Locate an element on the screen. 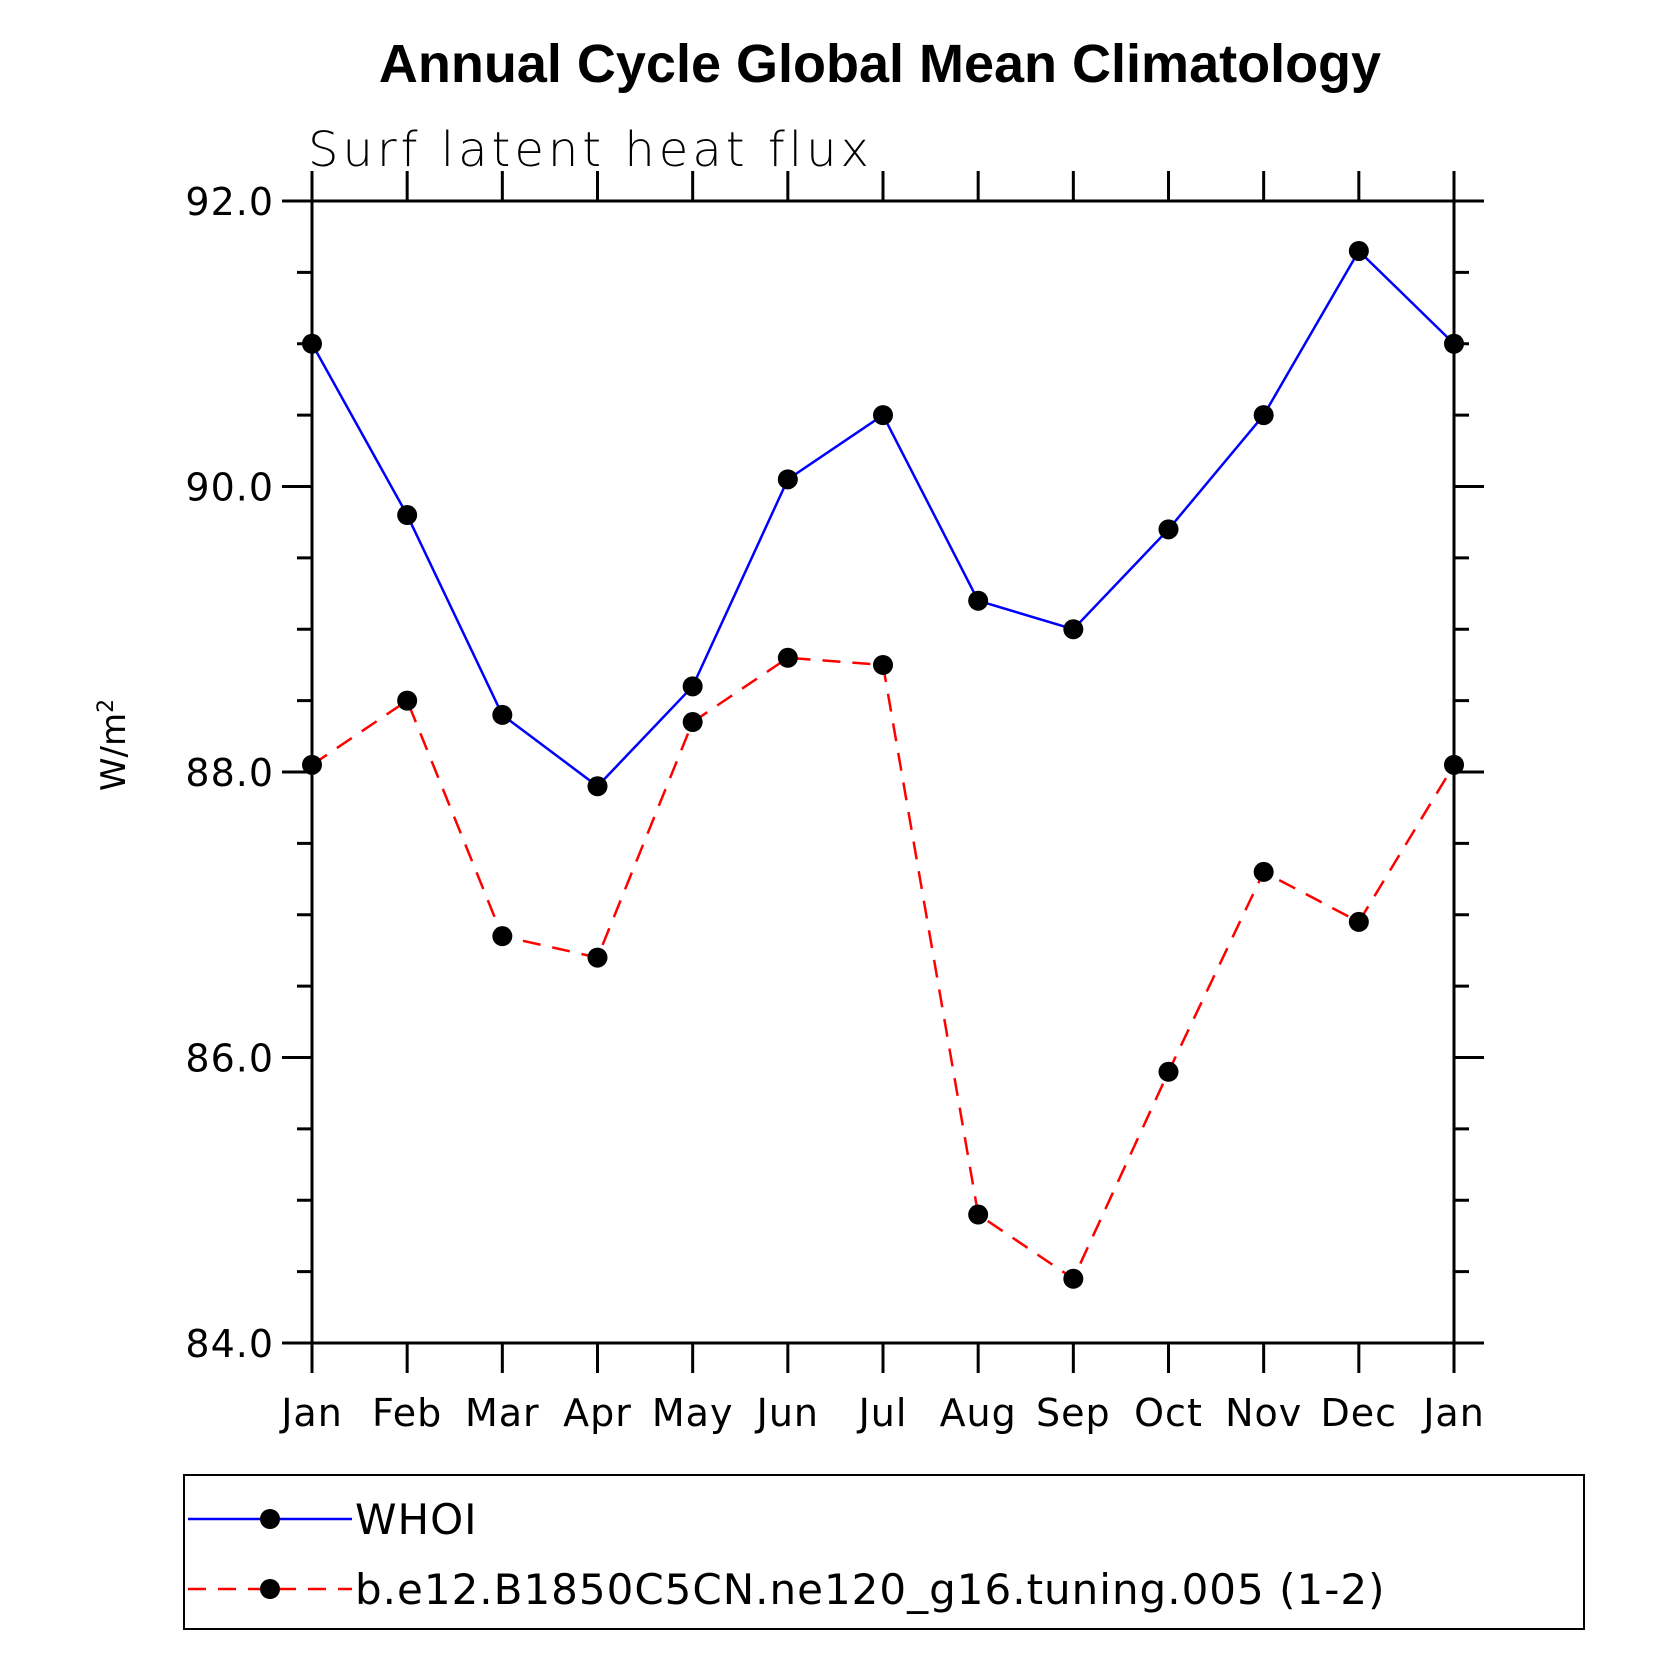 This screenshot has height=1663, width=1663. x-tick-label: Nov is located at coordinates (1263, 1413).